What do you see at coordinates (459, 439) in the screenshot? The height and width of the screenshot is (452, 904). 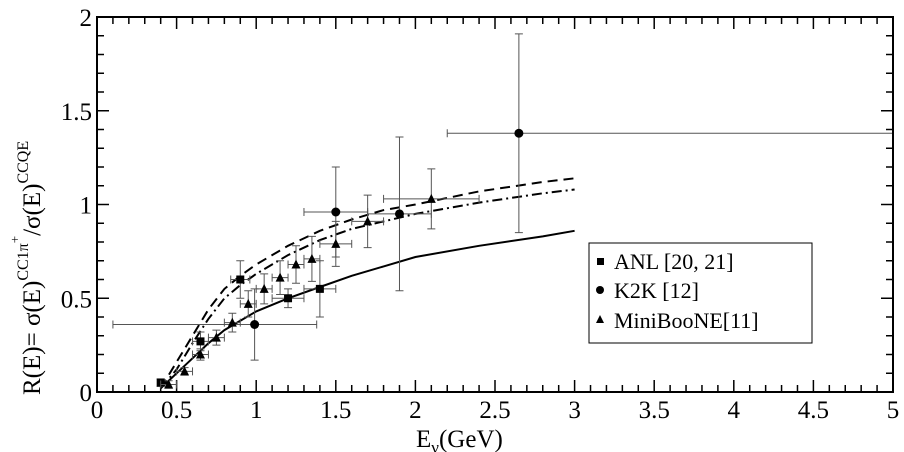 I see `x-axis-title: Eν(GeV)` at bounding box center [459, 439].